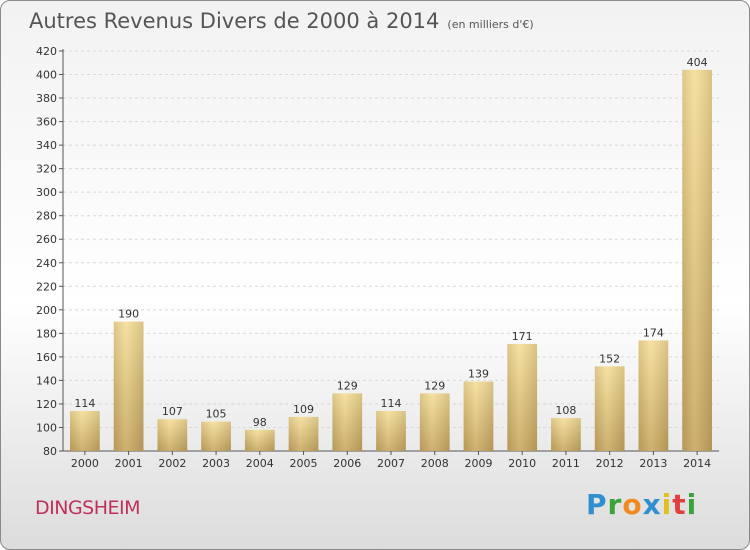 The image size is (750, 550). What do you see at coordinates (522, 336) in the screenshot?
I see `data-label: 171` at bounding box center [522, 336].